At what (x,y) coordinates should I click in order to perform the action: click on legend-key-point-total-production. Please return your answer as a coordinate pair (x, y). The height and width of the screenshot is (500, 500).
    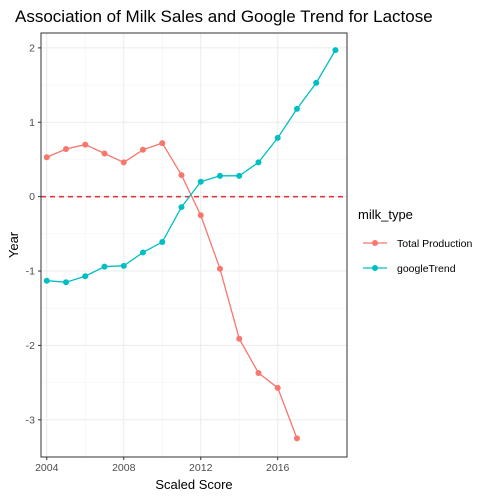
    Looking at the image, I should click on (375, 243).